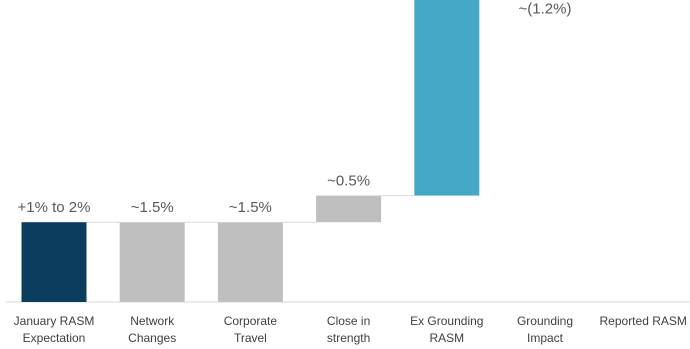 This screenshot has height=349, width=690. I want to click on value-label: ~(1.2%), so click(545, 8).